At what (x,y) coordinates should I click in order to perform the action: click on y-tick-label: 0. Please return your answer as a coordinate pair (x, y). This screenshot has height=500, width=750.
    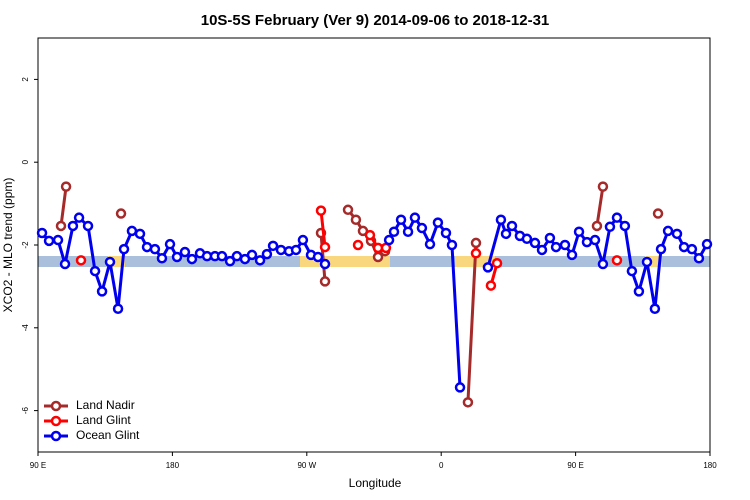
    Looking at the image, I should click on (25, 161).